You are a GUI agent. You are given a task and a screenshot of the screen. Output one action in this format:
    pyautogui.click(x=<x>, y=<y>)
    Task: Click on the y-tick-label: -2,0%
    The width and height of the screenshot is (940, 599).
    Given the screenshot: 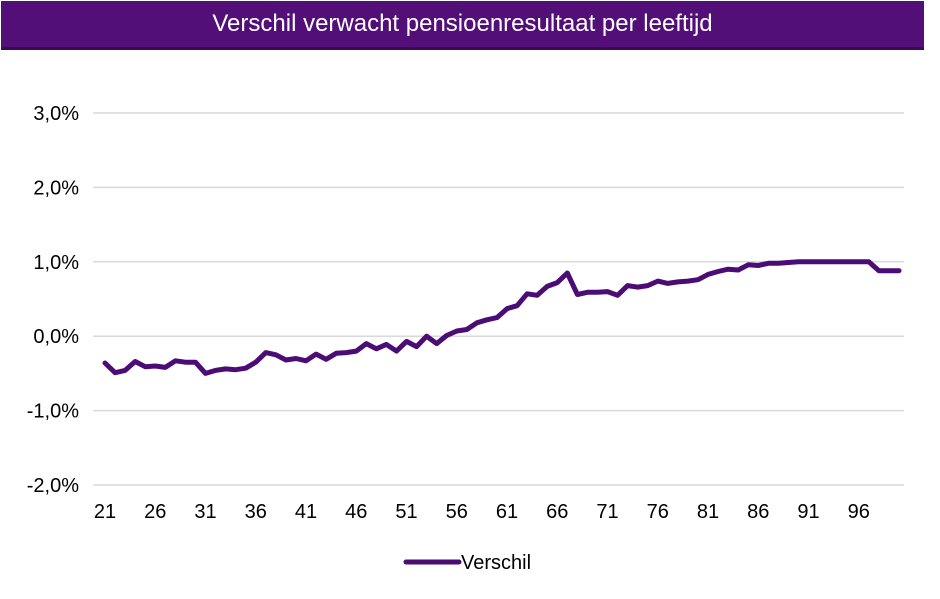 What is the action you would take?
    pyautogui.click(x=53, y=486)
    